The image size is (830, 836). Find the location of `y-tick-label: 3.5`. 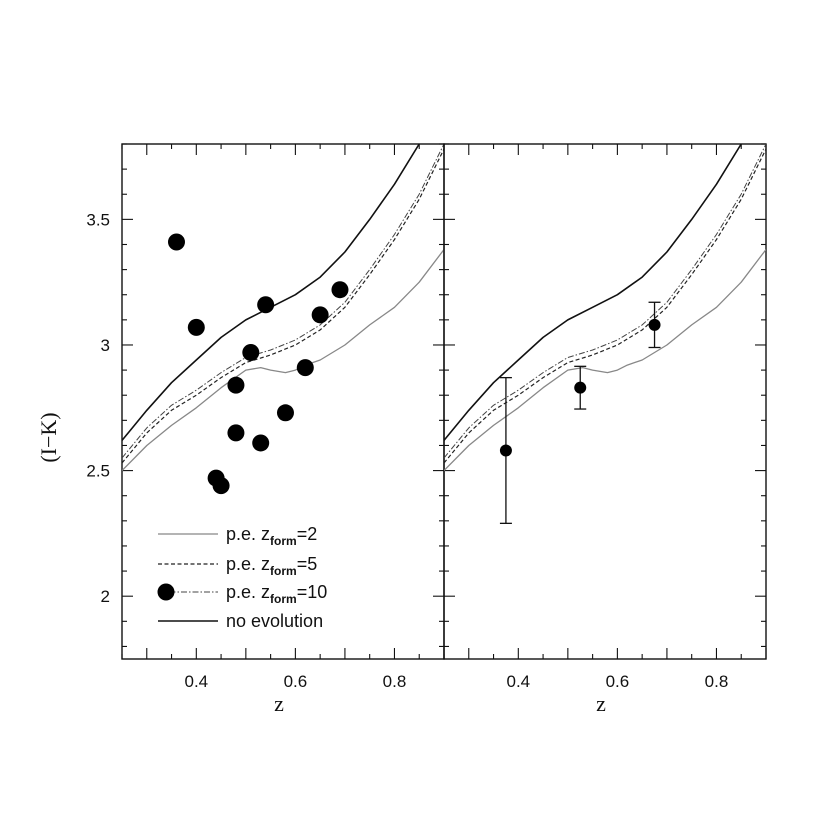

y-tick-label: 3.5 is located at coordinates (98, 219).